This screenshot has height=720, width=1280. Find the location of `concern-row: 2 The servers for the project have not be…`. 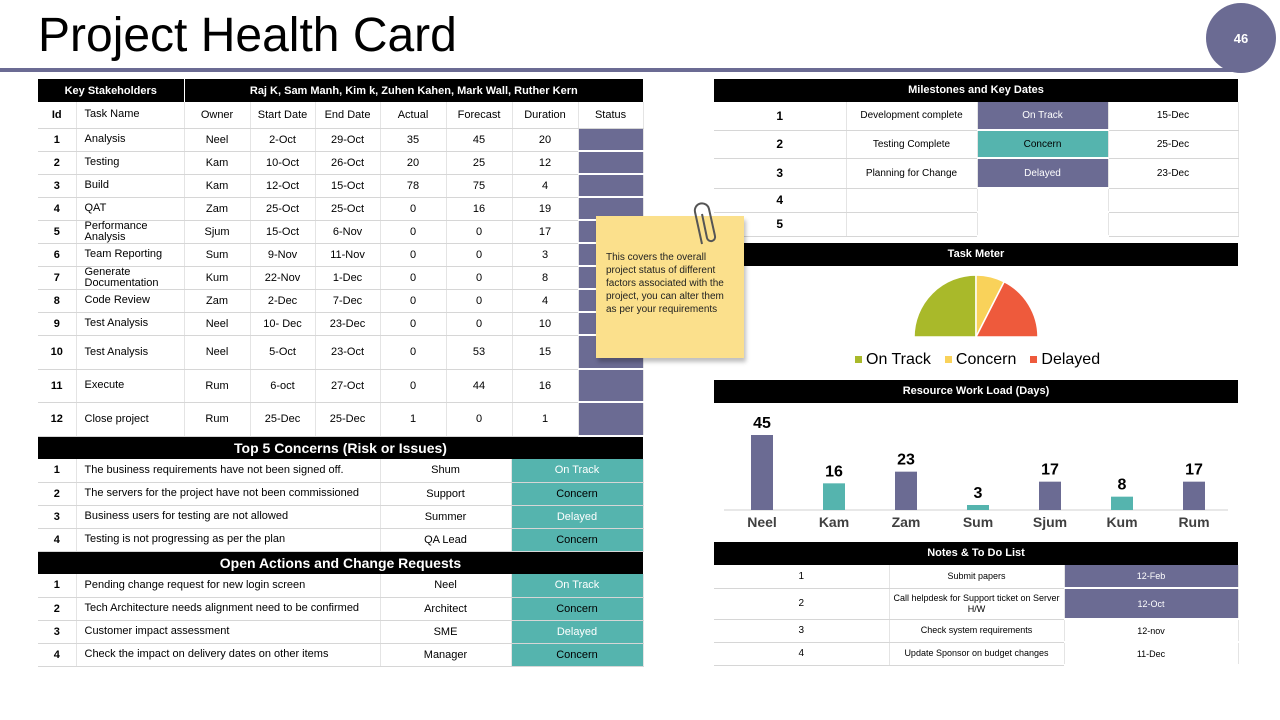

concern-row: 2 The servers for the project have not be… is located at coordinates (341, 494).